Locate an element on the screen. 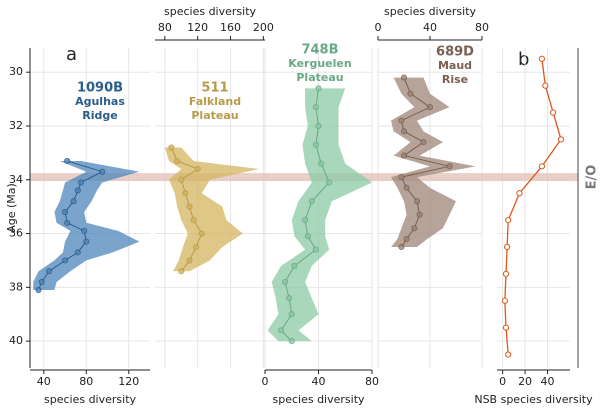 The width and height of the screenshot is (600, 412). y-tick-label: 32 is located at coordinates (16, 125).